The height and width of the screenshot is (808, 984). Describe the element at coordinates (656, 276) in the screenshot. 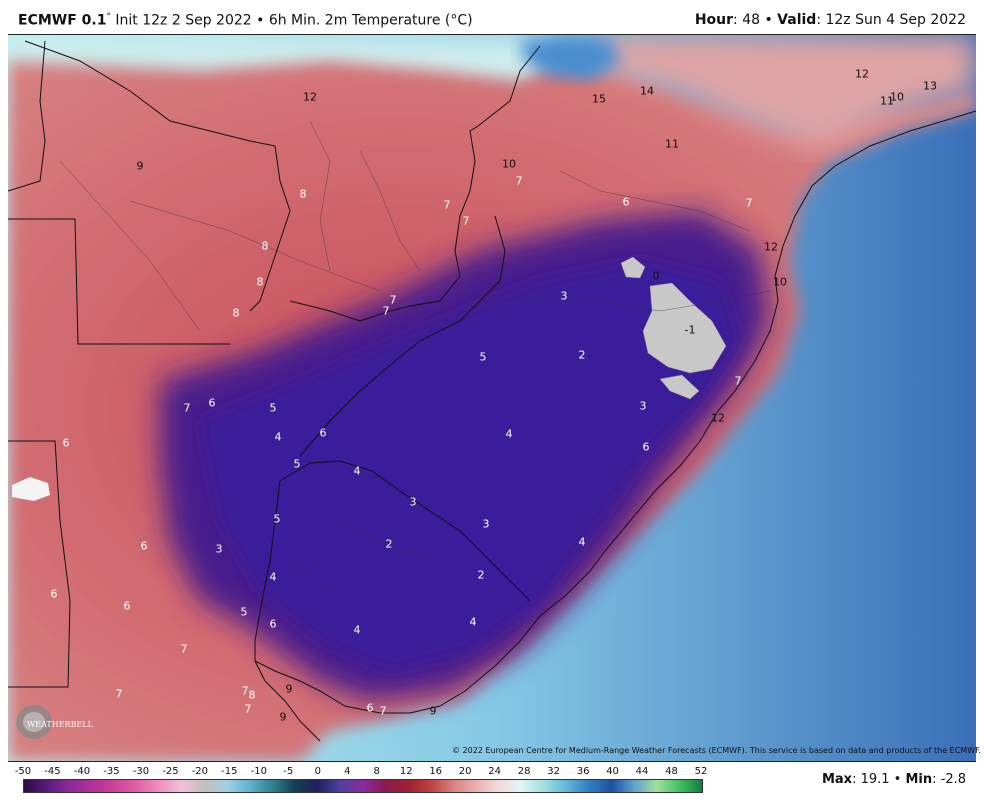

I see `temperature-label: 0` at that location.